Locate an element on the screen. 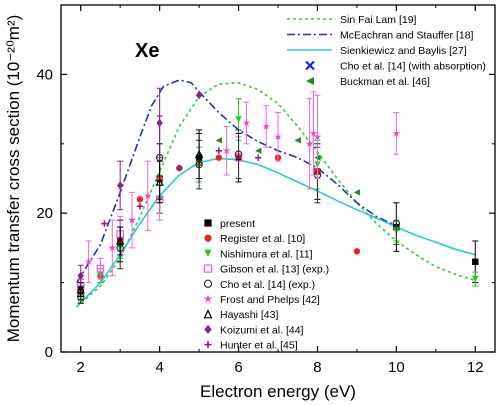 The width and height of the screenshot is (500, 405). x-tick-label: 6 is located at coordinates (238, 367).